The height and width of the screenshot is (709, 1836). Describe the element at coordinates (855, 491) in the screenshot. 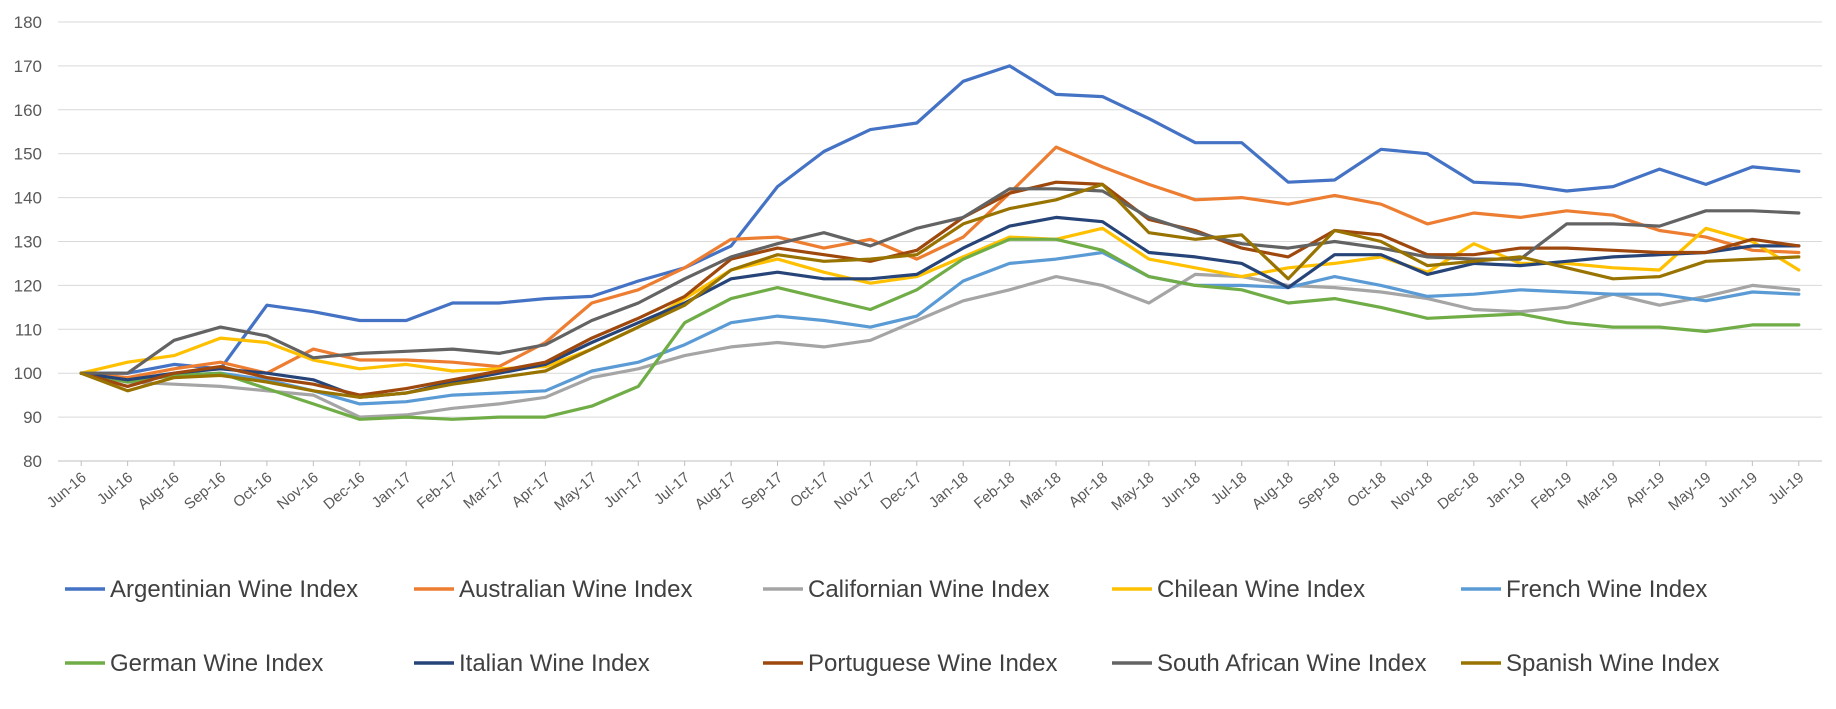

I see `x-tick-label: Nov-17` at that location.